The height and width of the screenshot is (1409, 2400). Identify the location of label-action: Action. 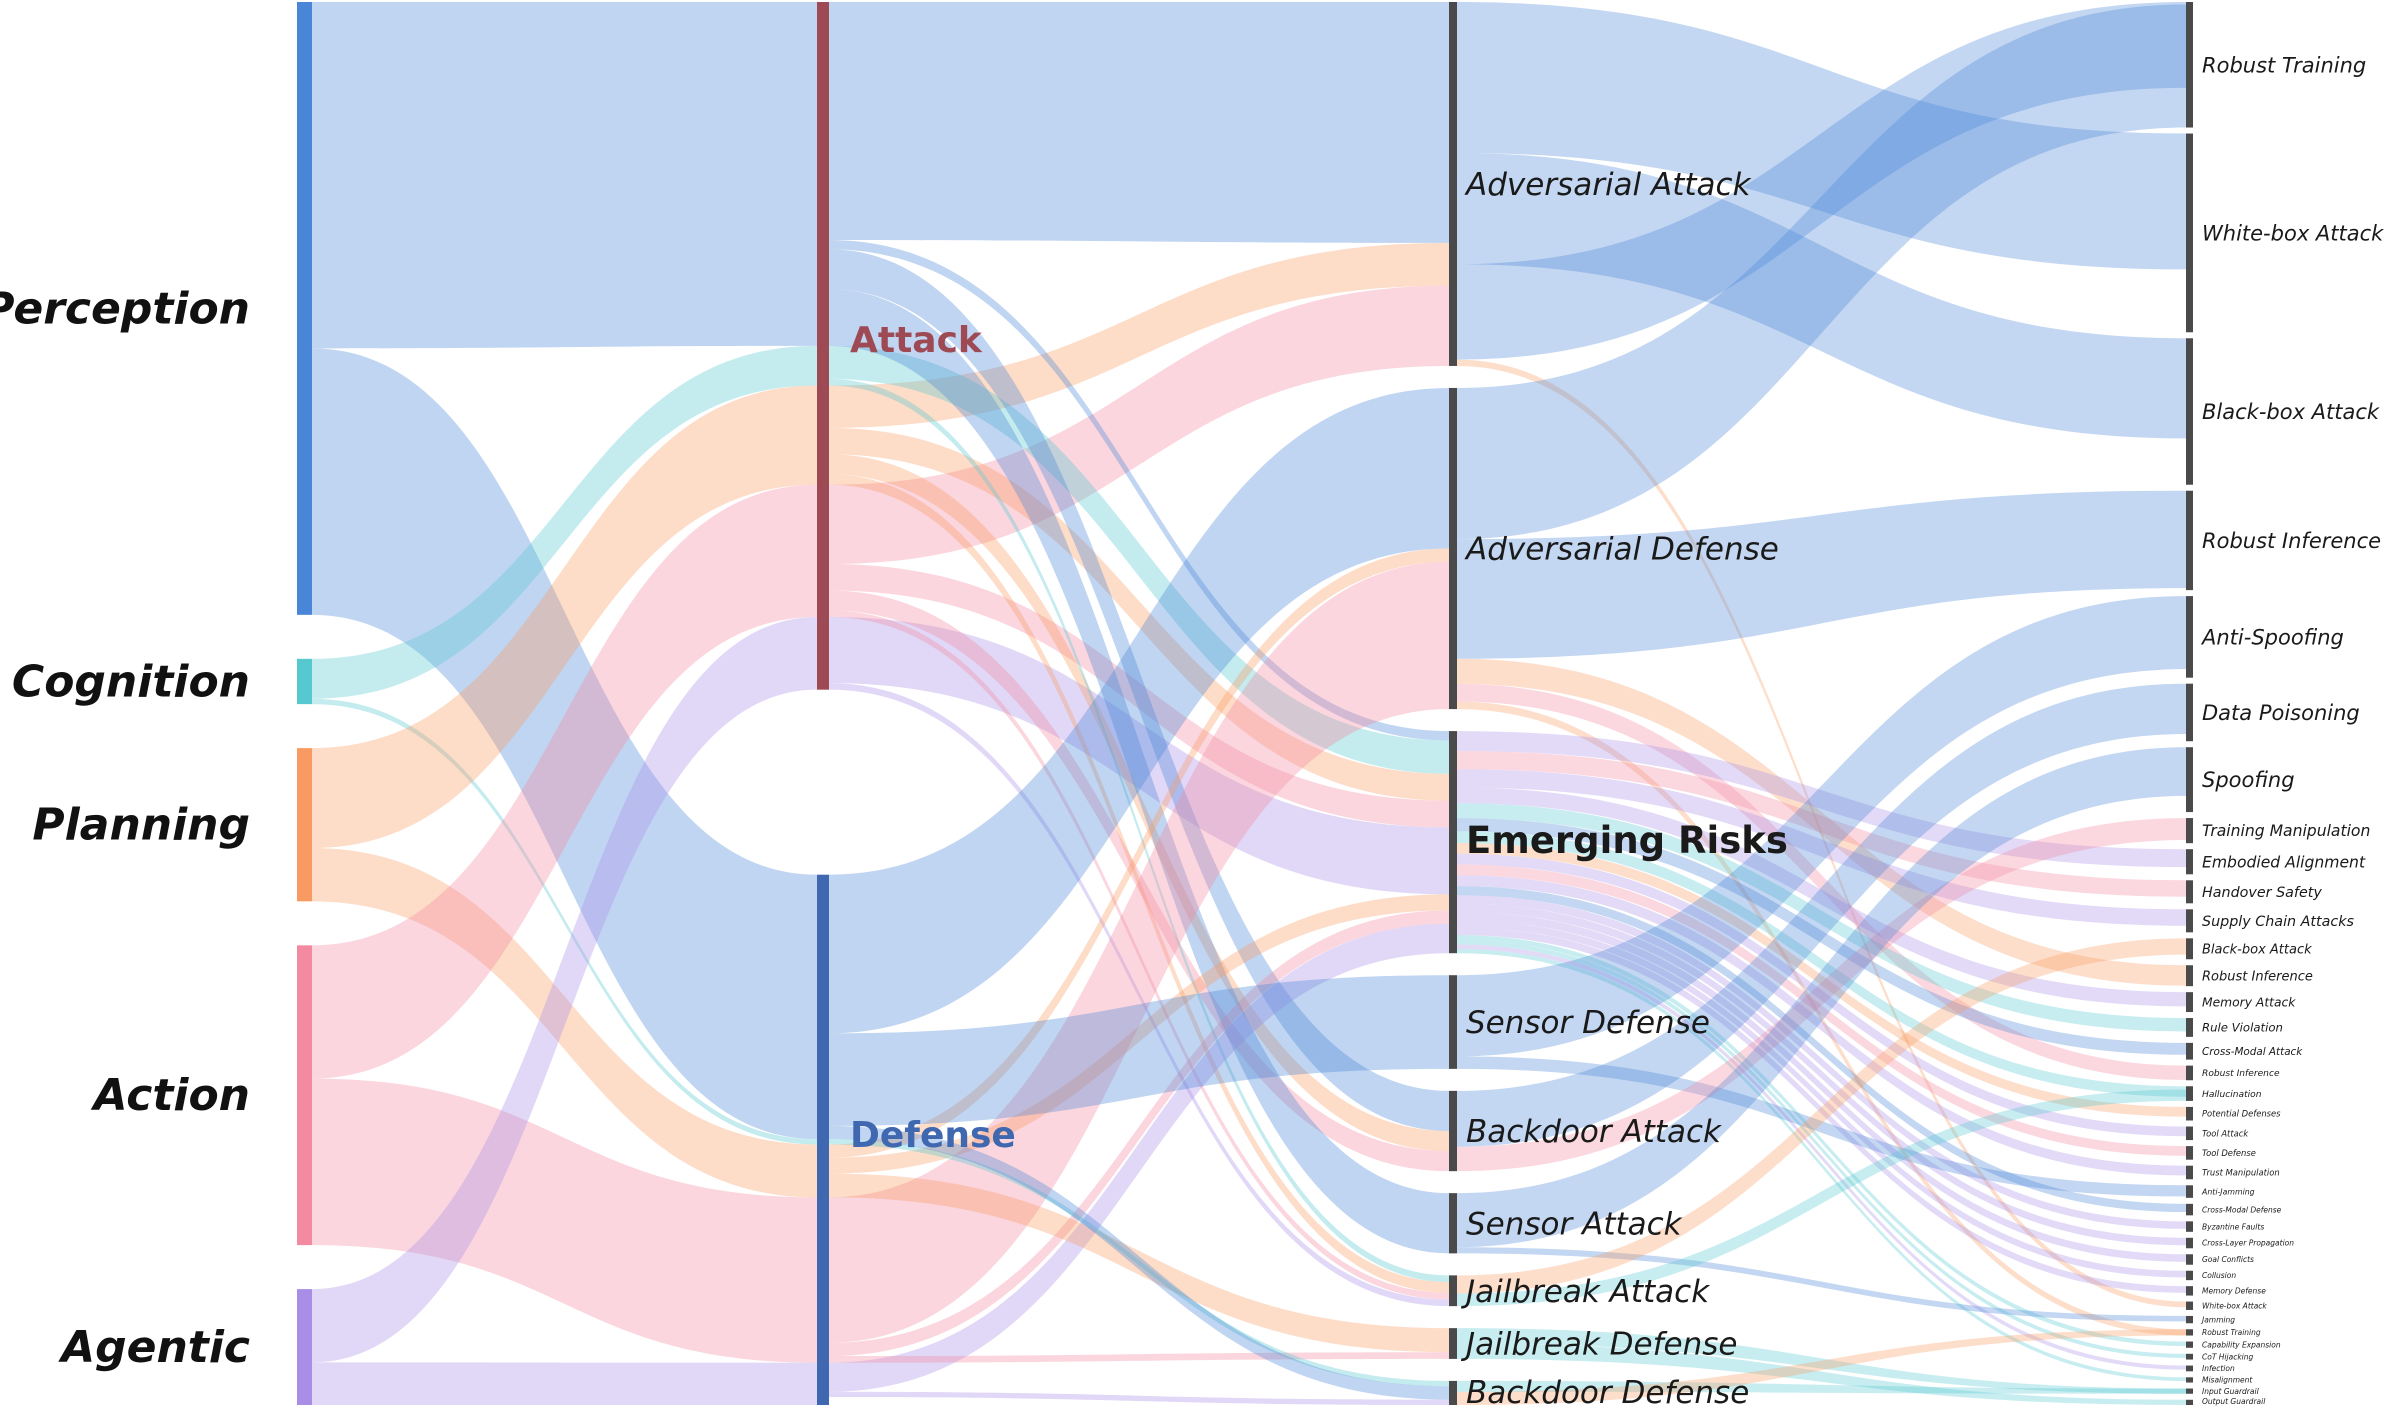
(170, 1095).